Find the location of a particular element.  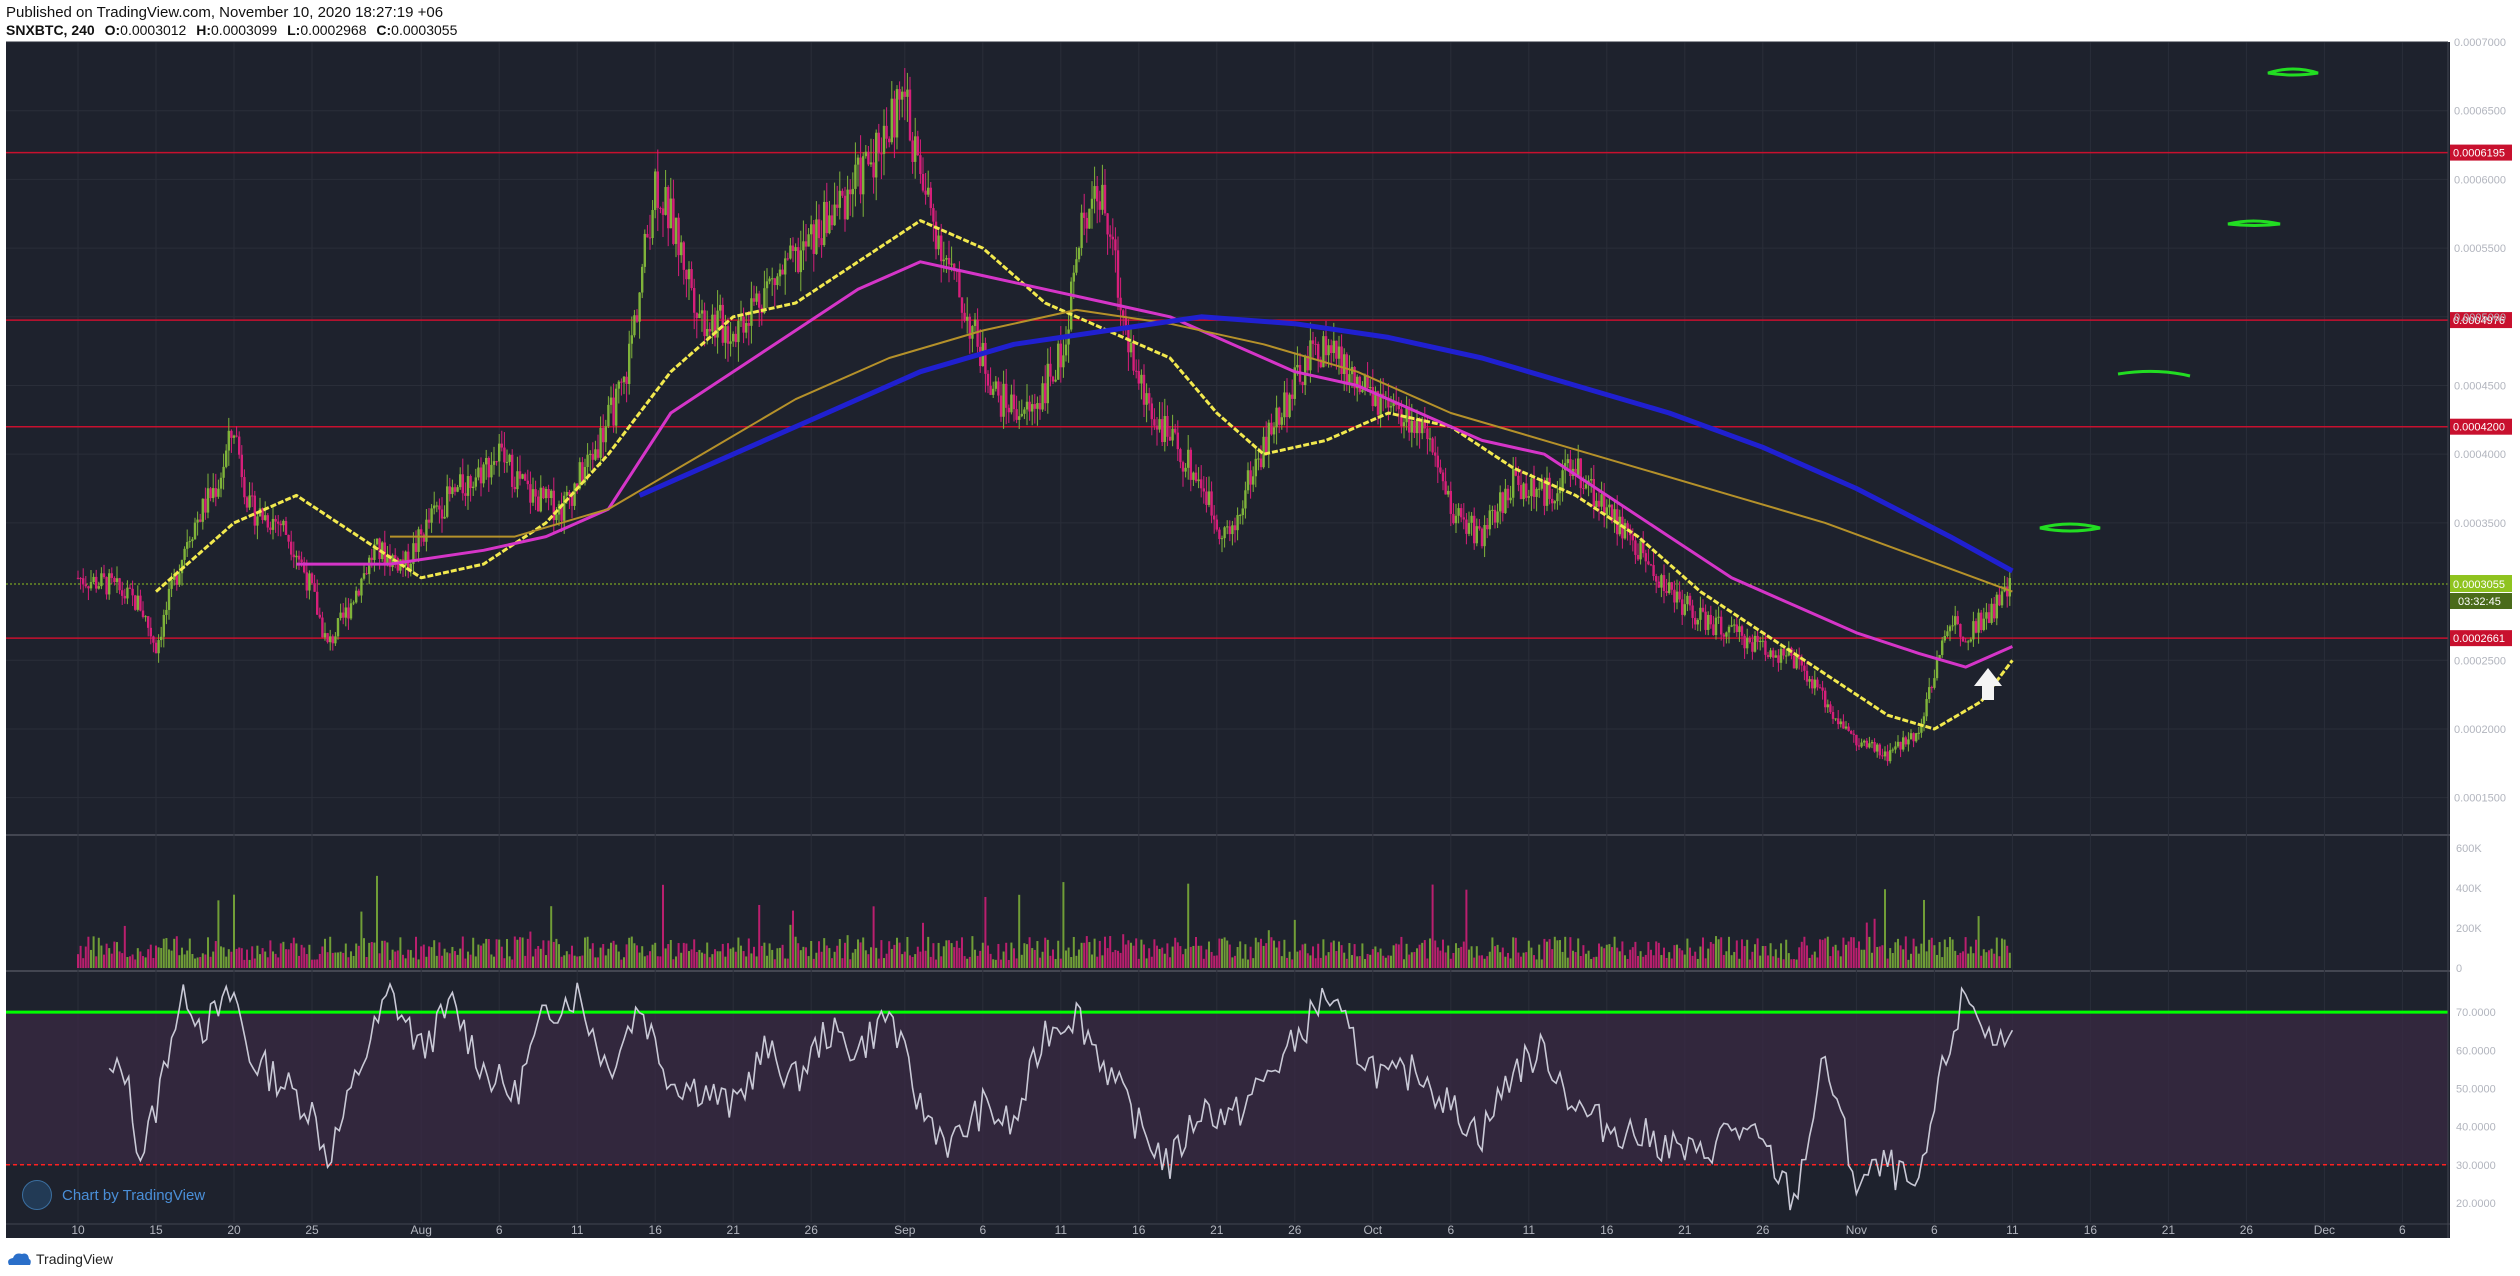

volume-tick-3: 0 is located at coordinates (2459, 969).